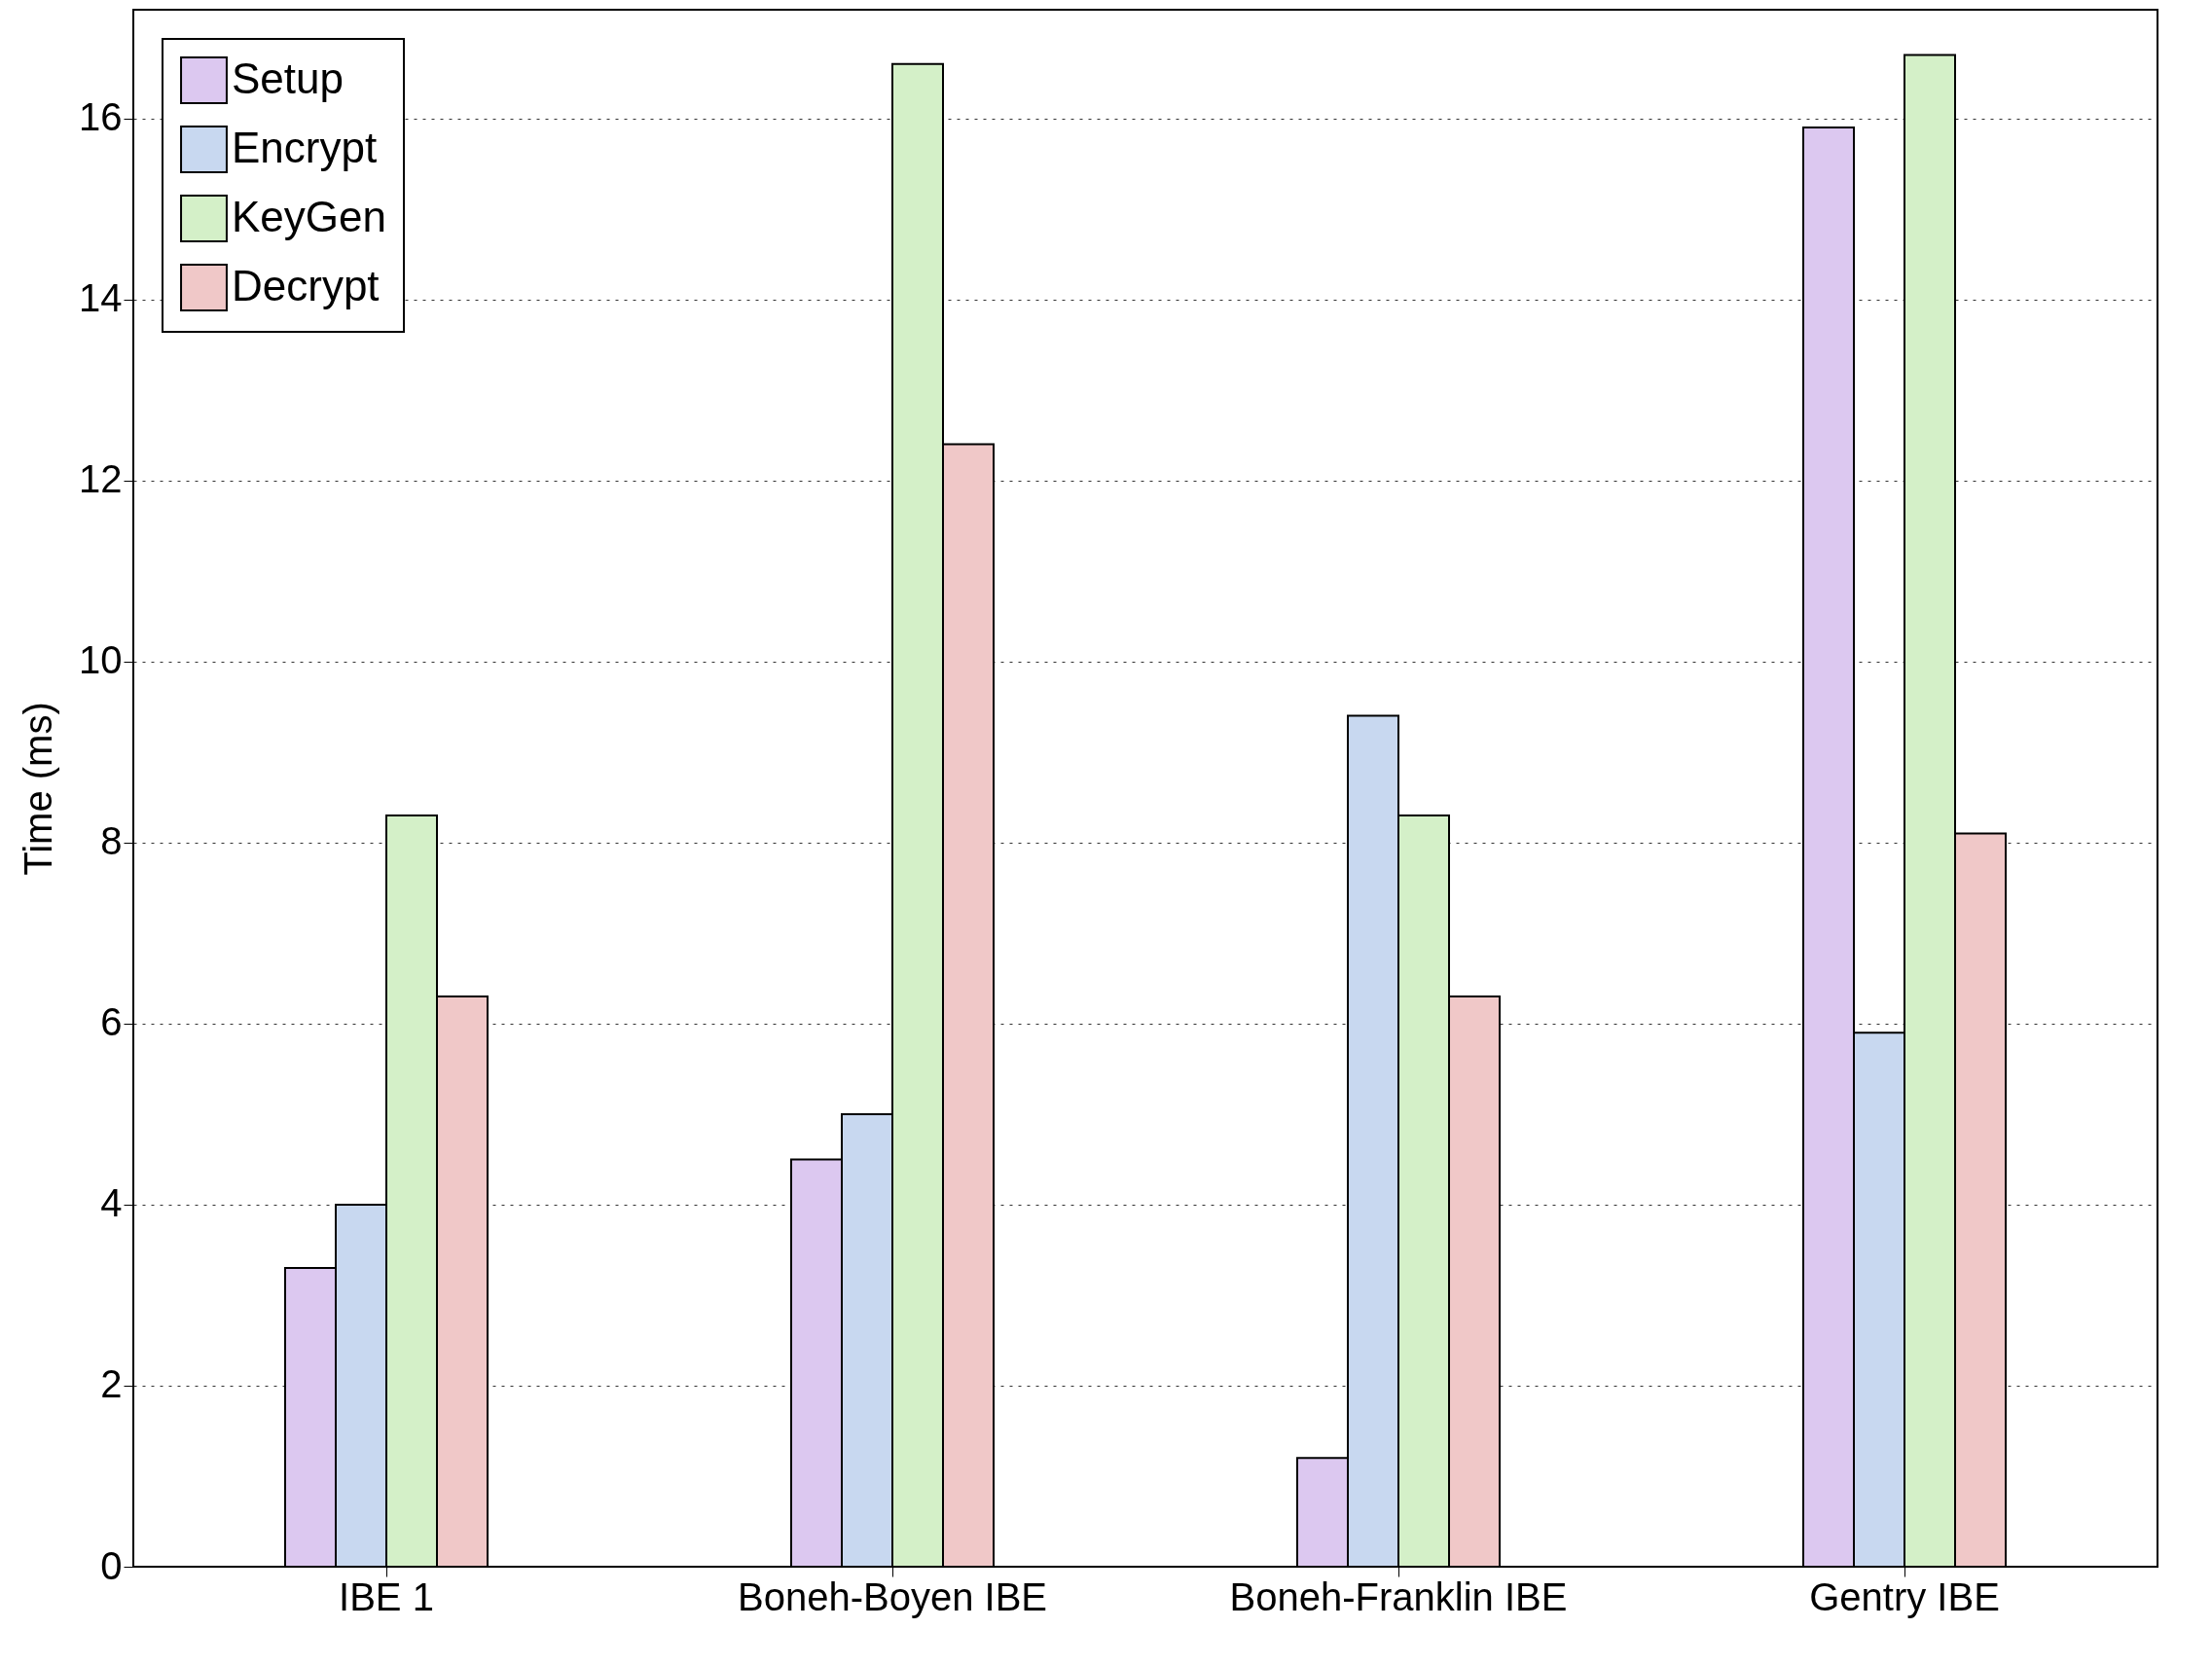  I want to click on x-tick-label: Gentry IBE, so click(1904, 1596).